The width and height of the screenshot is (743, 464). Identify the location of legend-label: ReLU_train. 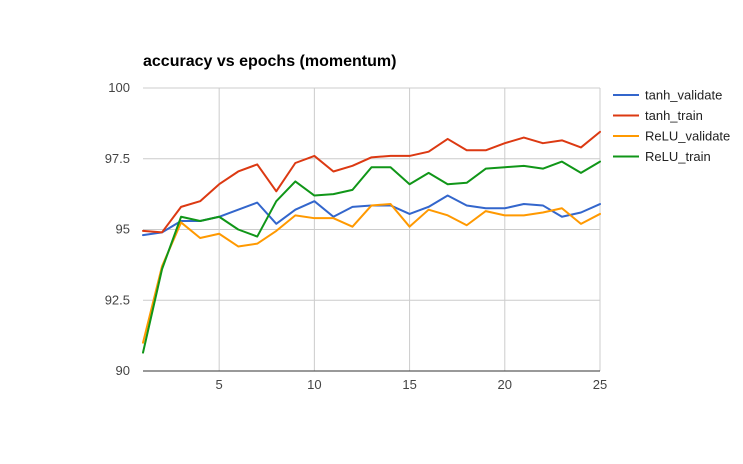
(678, 156).